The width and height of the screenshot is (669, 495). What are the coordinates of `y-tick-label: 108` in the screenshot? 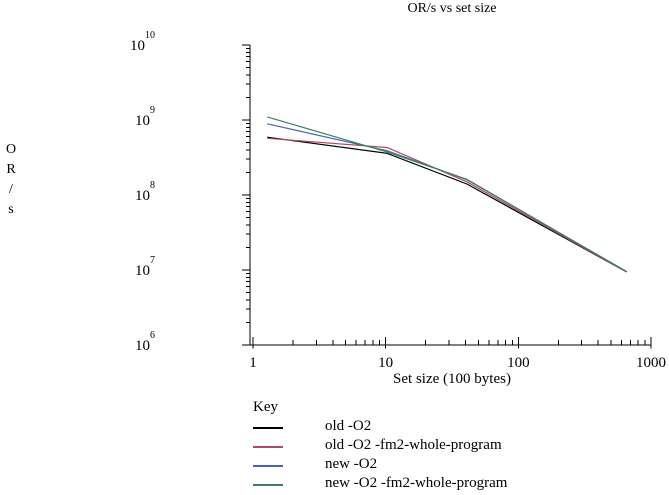 It's located at (145, 192).